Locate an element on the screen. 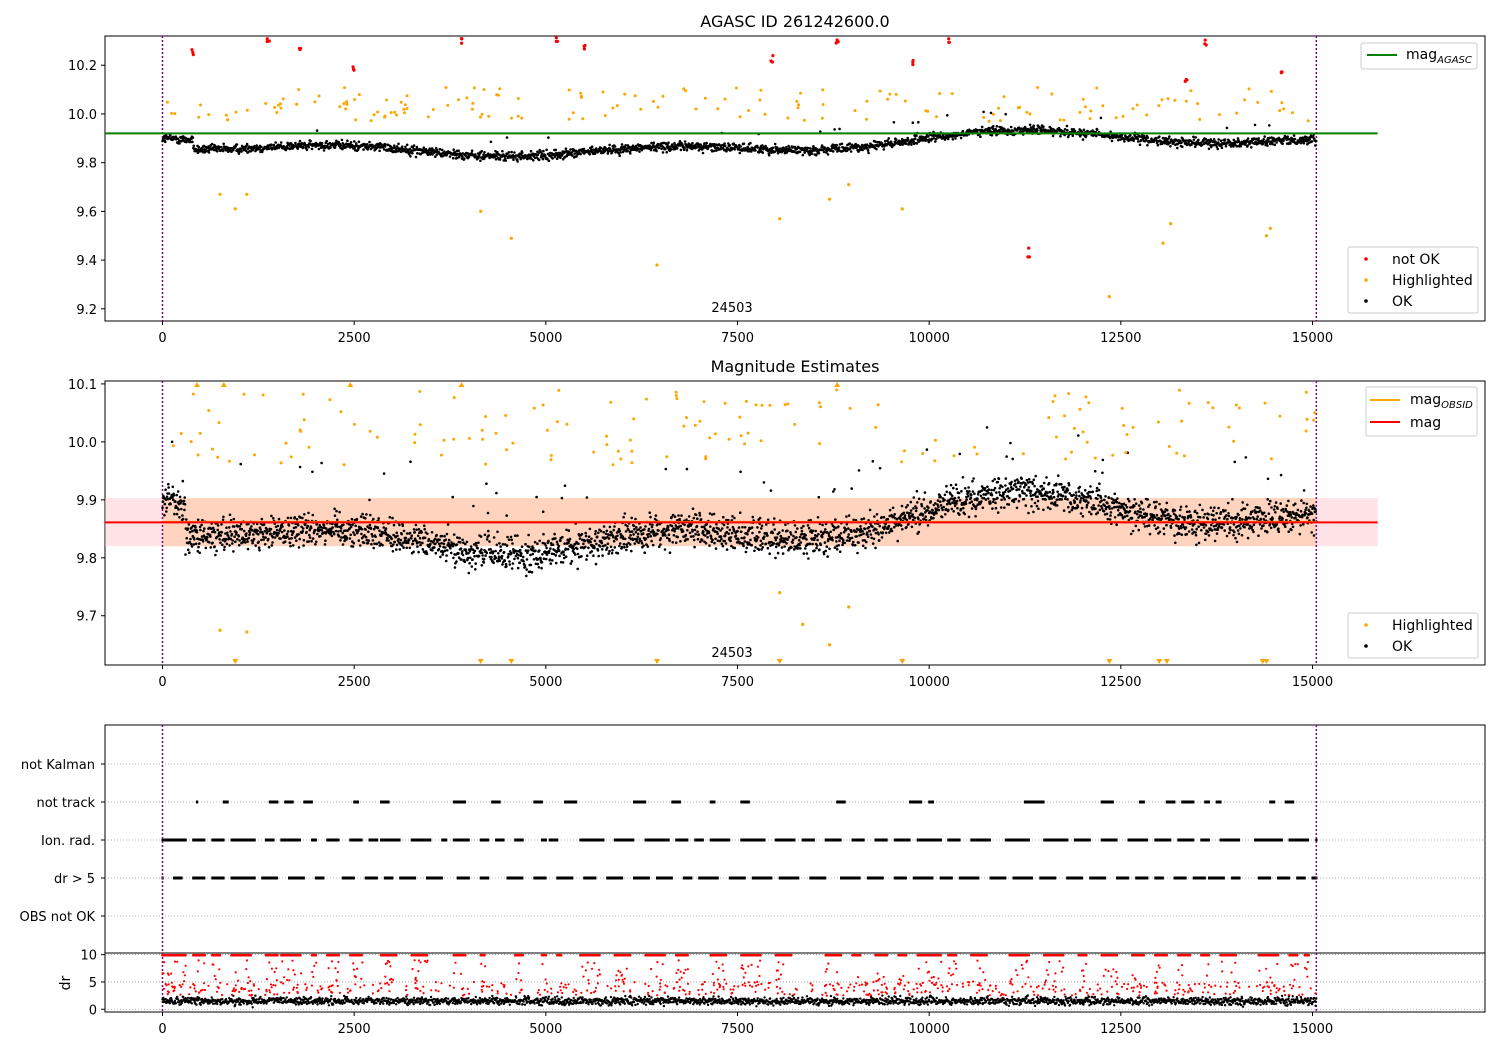 The image size is (1500, 1050). xtick-label: 15000 is located at coordinates (1312, 682).